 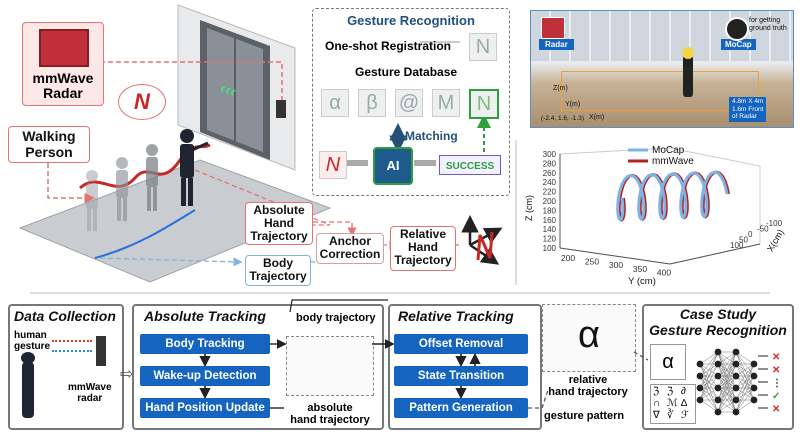 What do you see at coordinates (664, 272) in the screenshot?
I see `y-tick-label: 400` at bounding box center [664, 272].